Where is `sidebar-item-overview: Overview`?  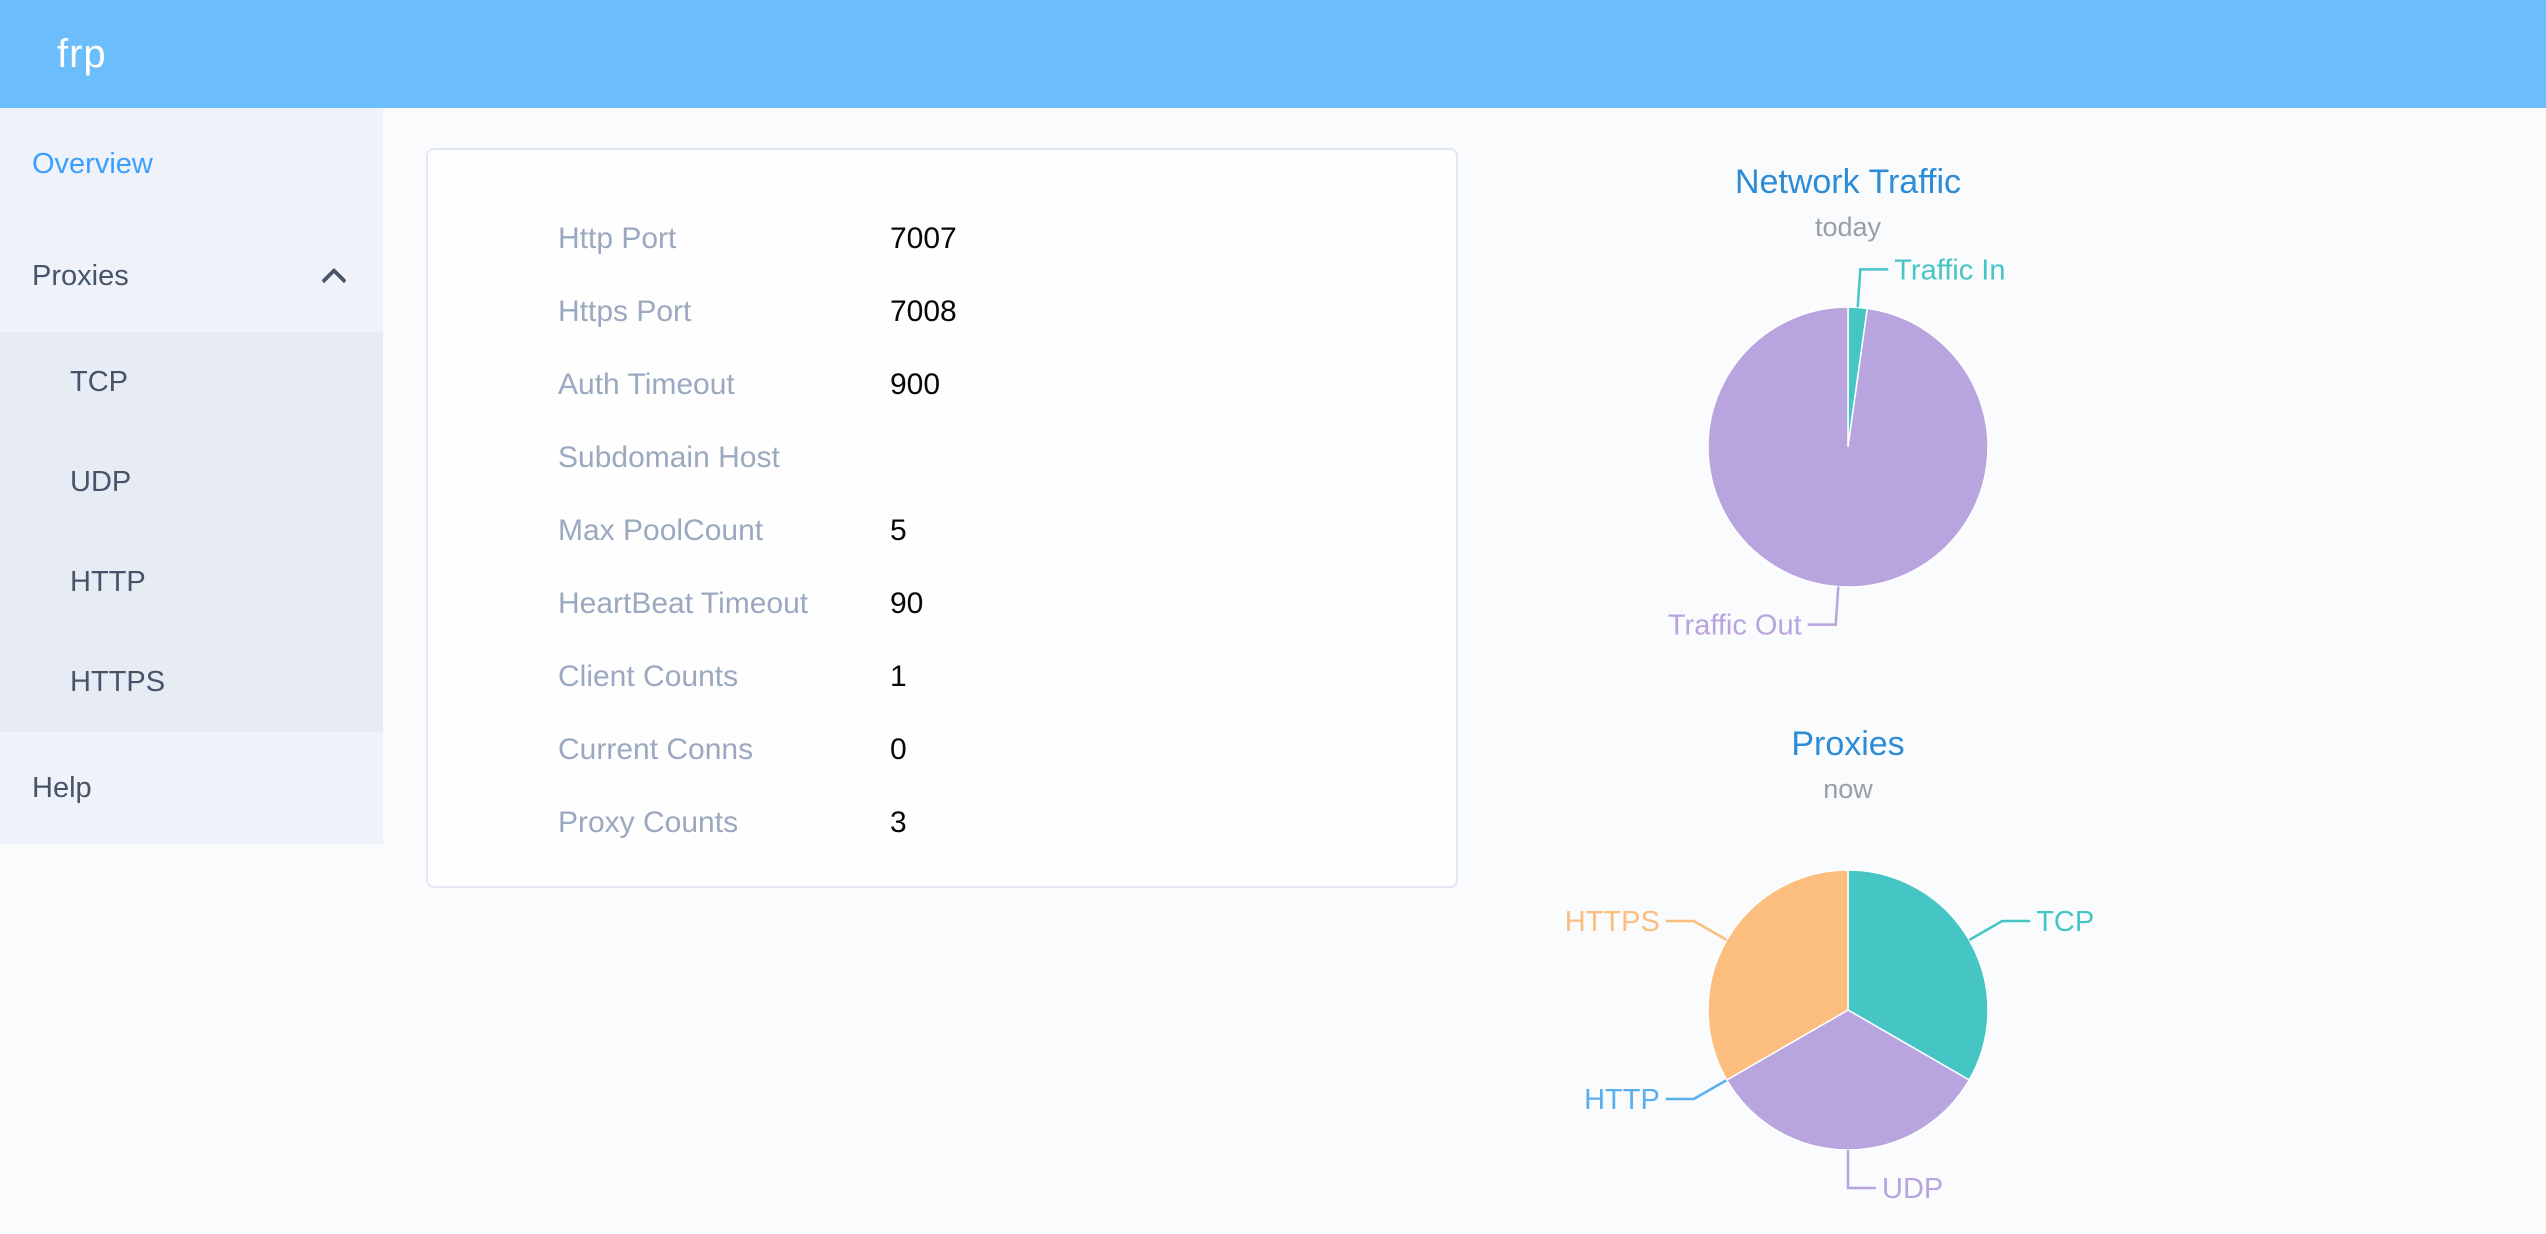
sidebar-item-overview: Overview is located at coordinates (191, 164).